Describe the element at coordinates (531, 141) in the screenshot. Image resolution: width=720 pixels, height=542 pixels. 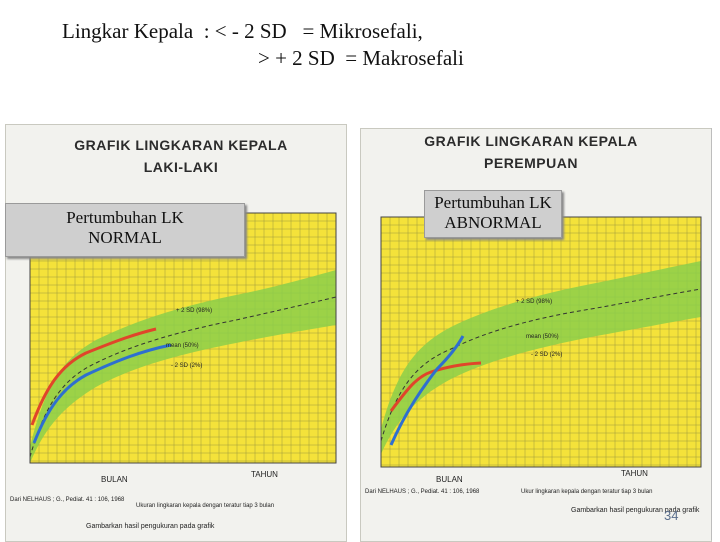
I see `girl-title-line-1: GRAFIK LINGKARAN KEPALA` at that location.